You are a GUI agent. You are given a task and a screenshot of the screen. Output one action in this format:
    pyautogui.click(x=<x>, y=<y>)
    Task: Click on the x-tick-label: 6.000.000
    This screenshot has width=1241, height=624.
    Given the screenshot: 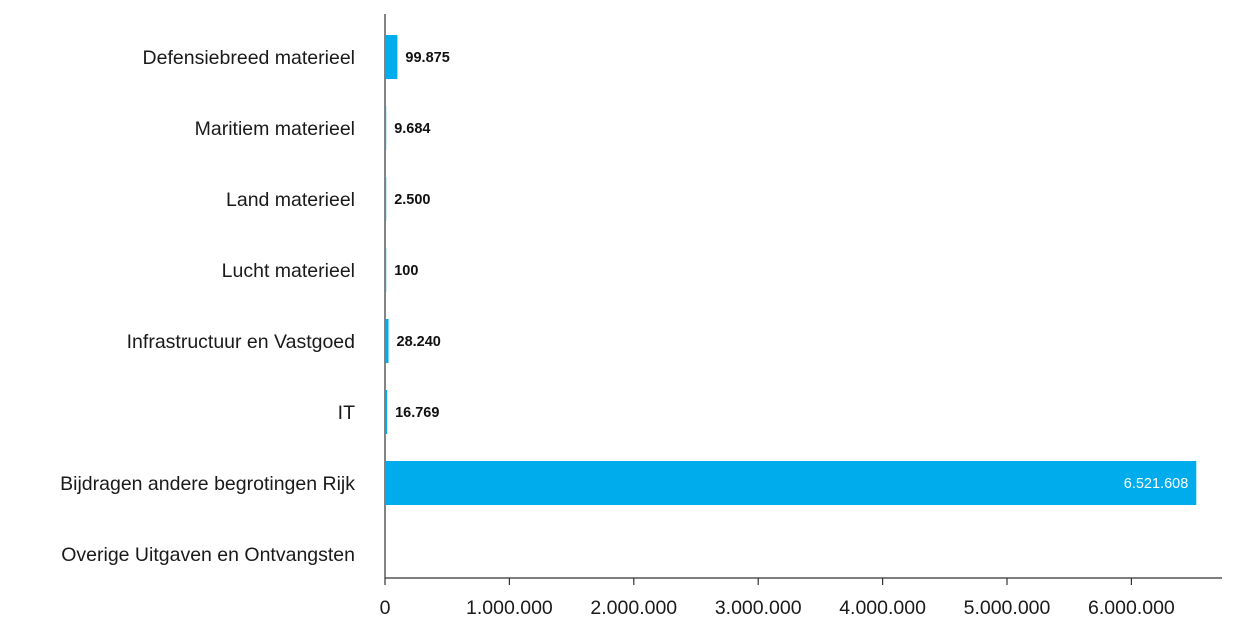 What is the action you would take?
    pyautogui.click(x=1131, y=608)
    